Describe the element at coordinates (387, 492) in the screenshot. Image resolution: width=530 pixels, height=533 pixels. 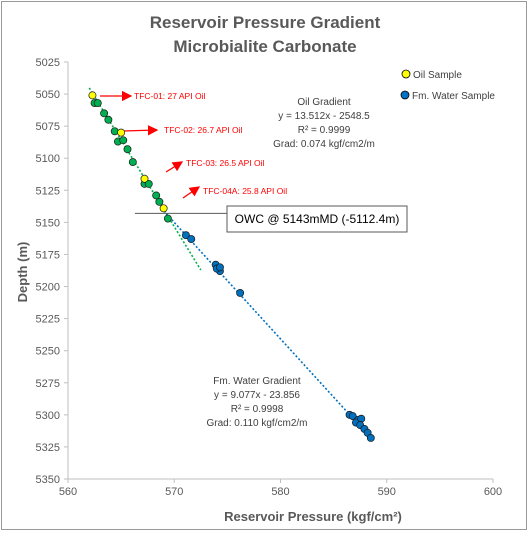
I see `x-tick-label: 590` at that location.